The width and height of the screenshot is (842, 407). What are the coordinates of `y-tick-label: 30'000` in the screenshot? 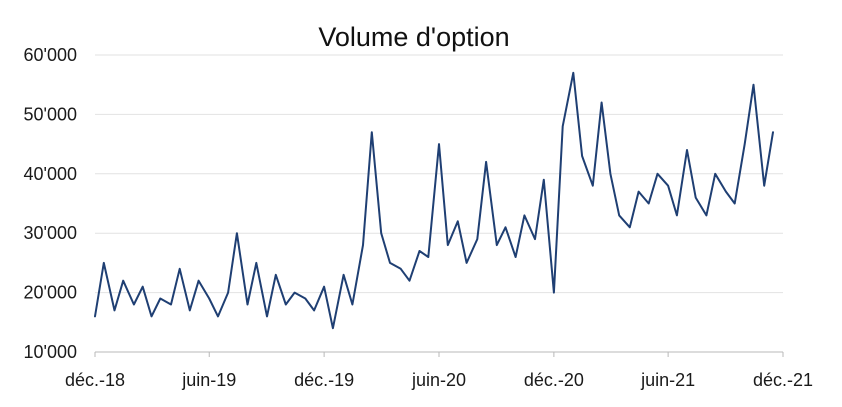 It's located at (51, 233).